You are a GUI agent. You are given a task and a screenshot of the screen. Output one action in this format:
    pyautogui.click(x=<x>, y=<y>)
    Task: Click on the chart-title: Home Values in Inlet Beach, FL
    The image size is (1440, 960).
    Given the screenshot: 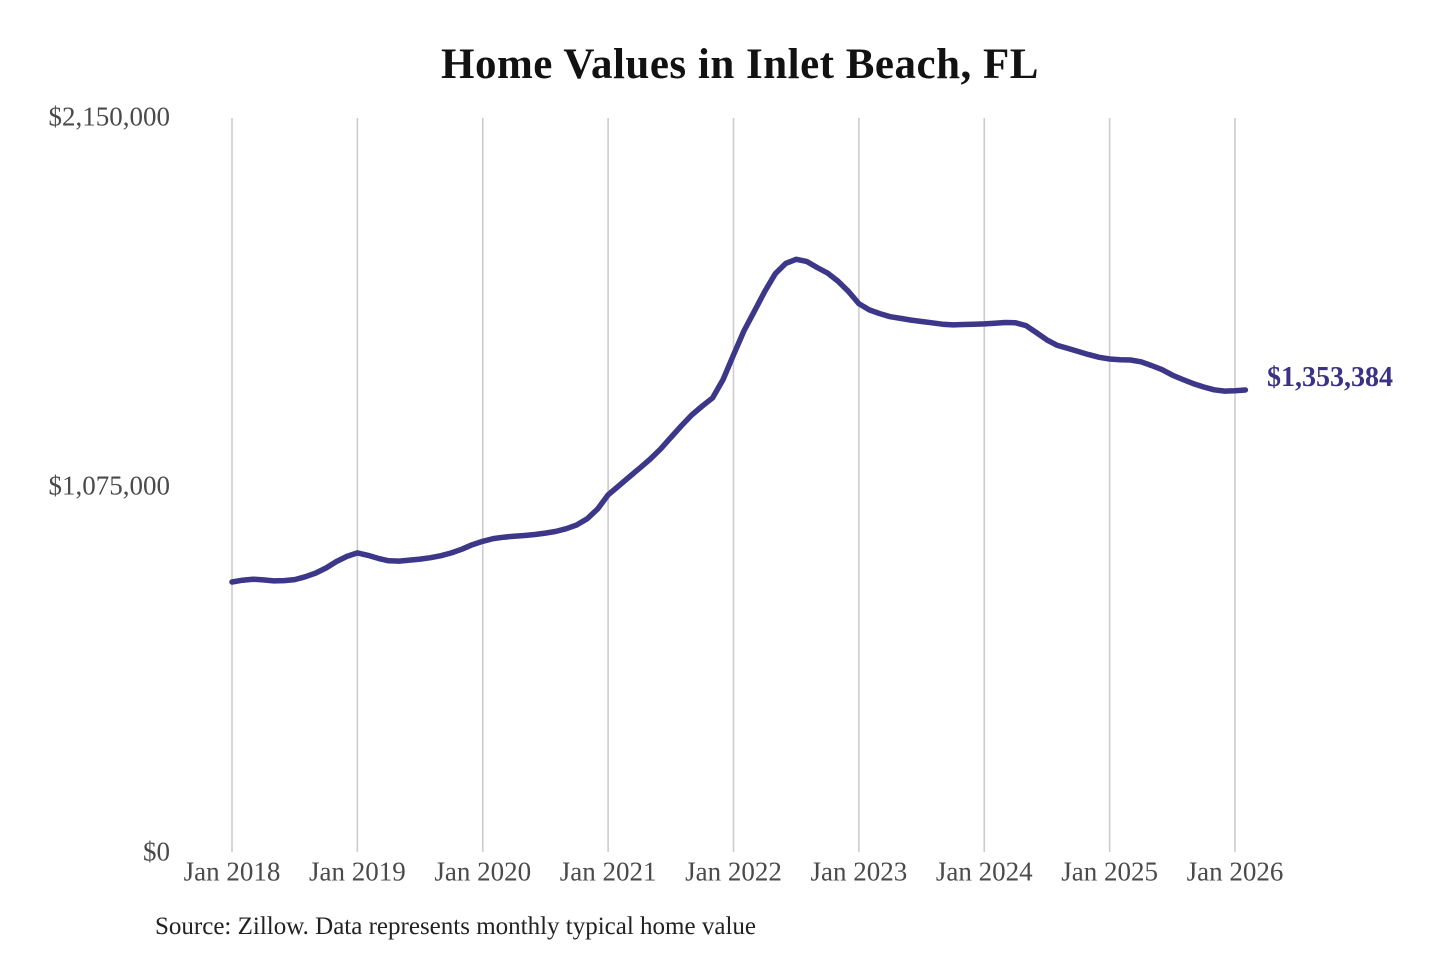 What is the action you would take?
    pyautogui.click(x=740, y=64)
    